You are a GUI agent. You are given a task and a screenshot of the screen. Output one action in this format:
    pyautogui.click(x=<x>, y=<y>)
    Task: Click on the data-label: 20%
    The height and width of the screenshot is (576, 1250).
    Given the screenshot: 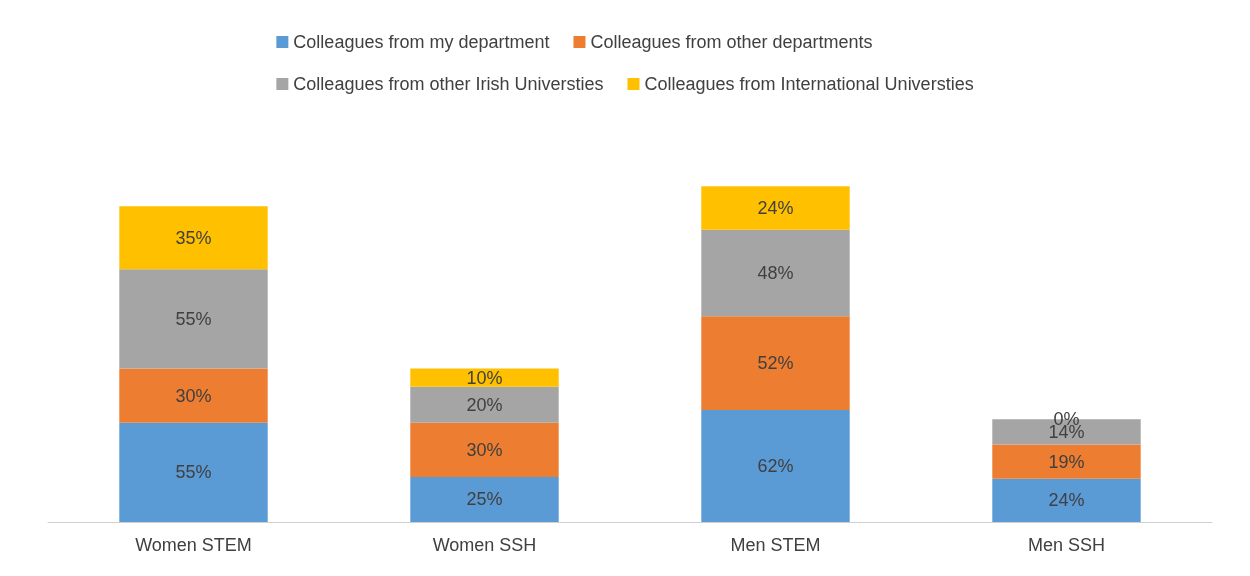 What is the action you would take?
    pyautogui.click(x=484, y=404)
    